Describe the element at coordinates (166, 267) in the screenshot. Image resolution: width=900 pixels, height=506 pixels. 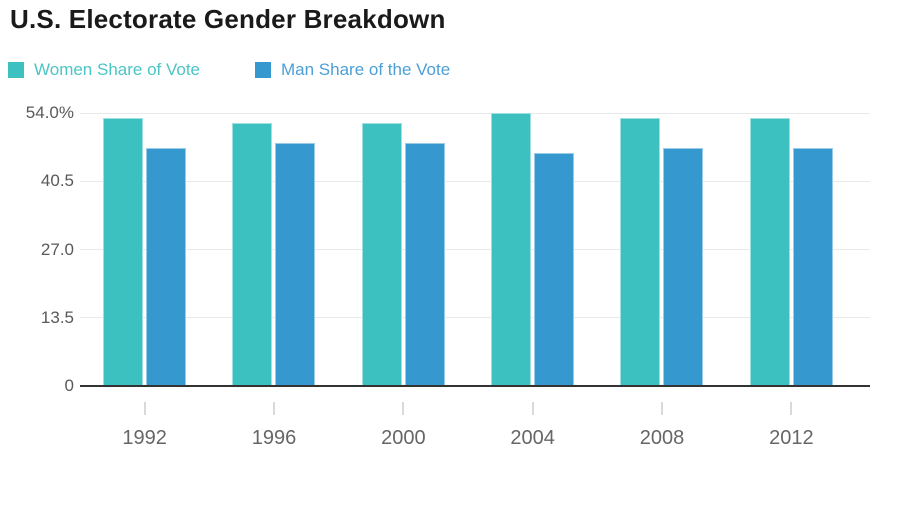
I see `bar-man-share-of-the-vote-1992` at that location.